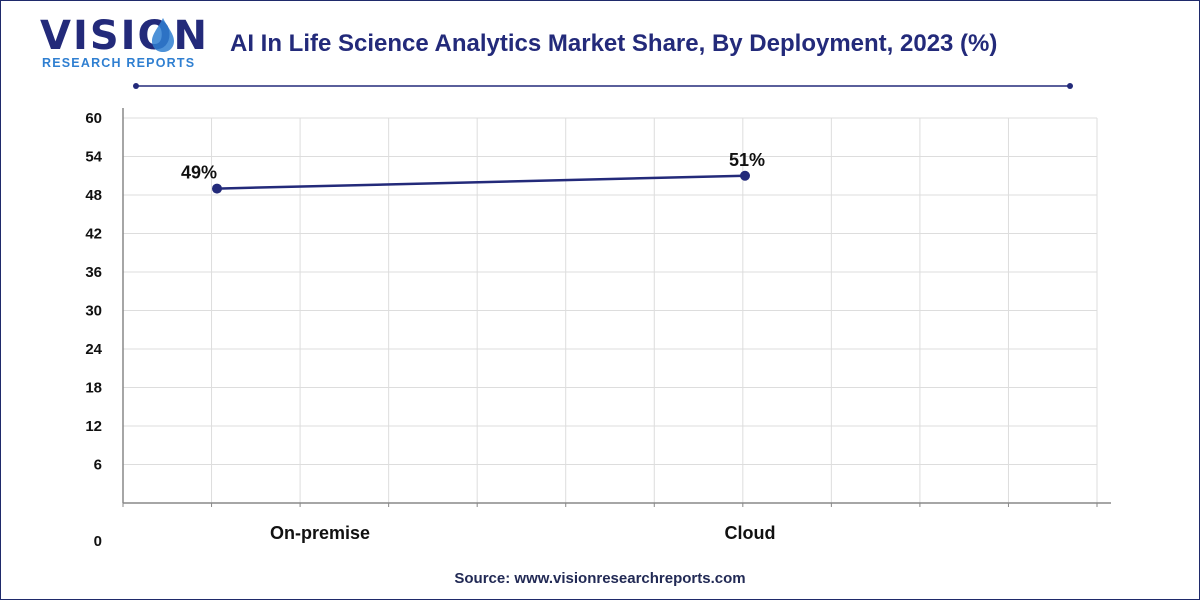 This screenshot has width=1200, height=600. I want to click on y-tick-label: 6, so click(98, 465).